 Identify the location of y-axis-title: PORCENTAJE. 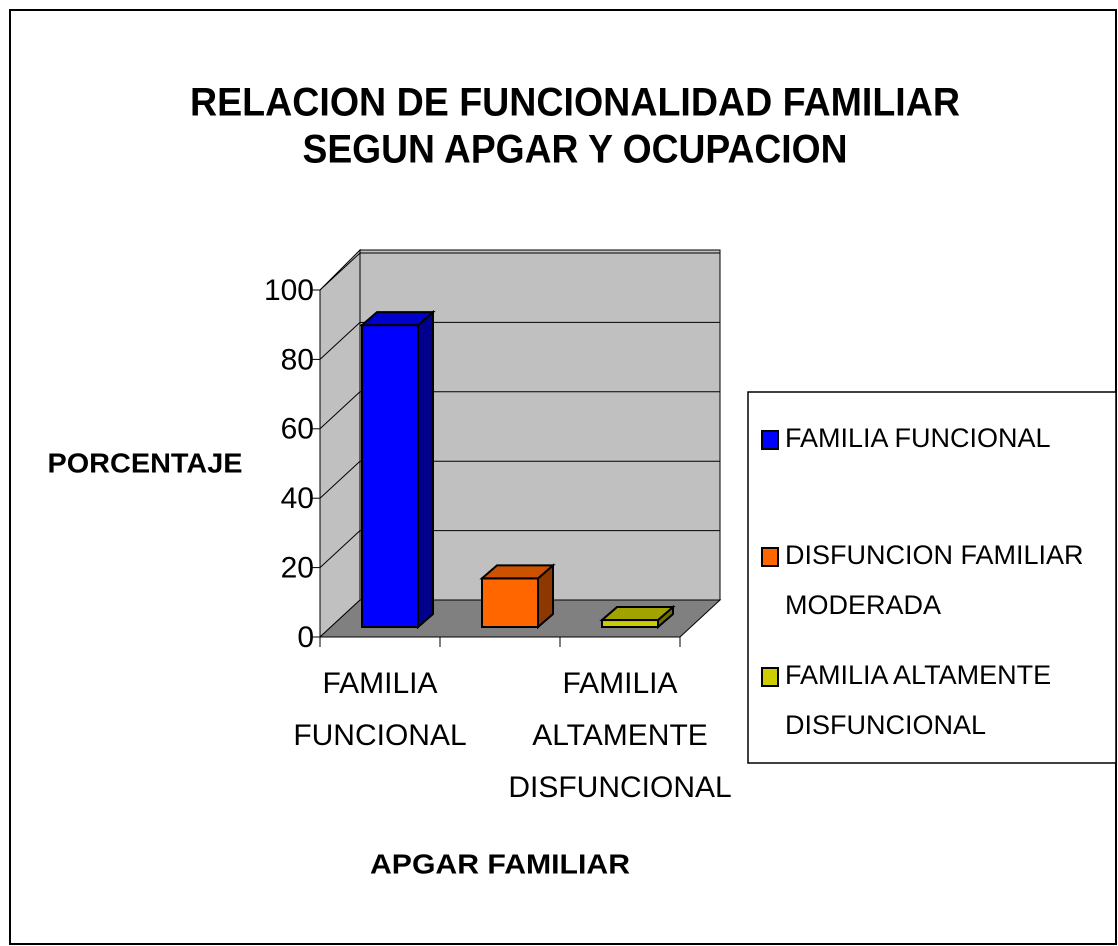
(145, 462).